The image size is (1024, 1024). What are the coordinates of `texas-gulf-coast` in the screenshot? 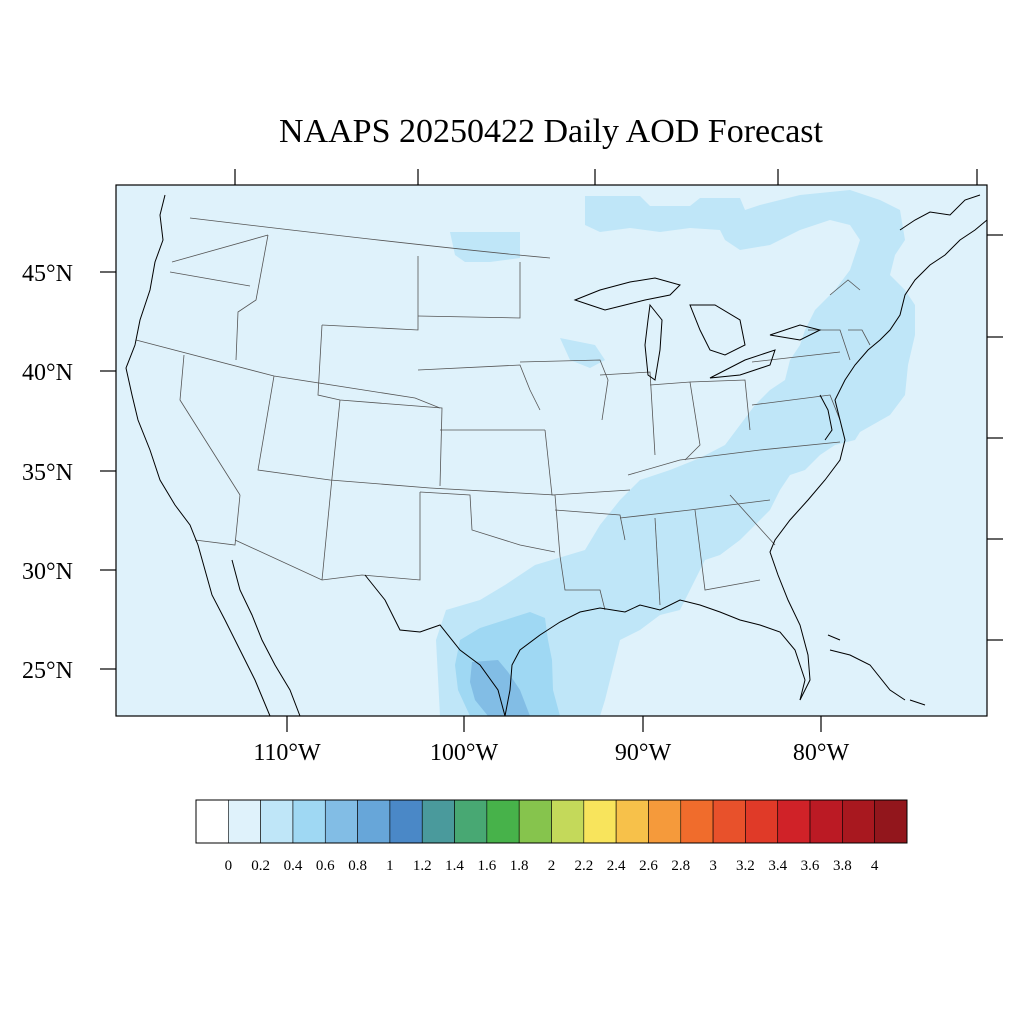 It's located at (655, 657).